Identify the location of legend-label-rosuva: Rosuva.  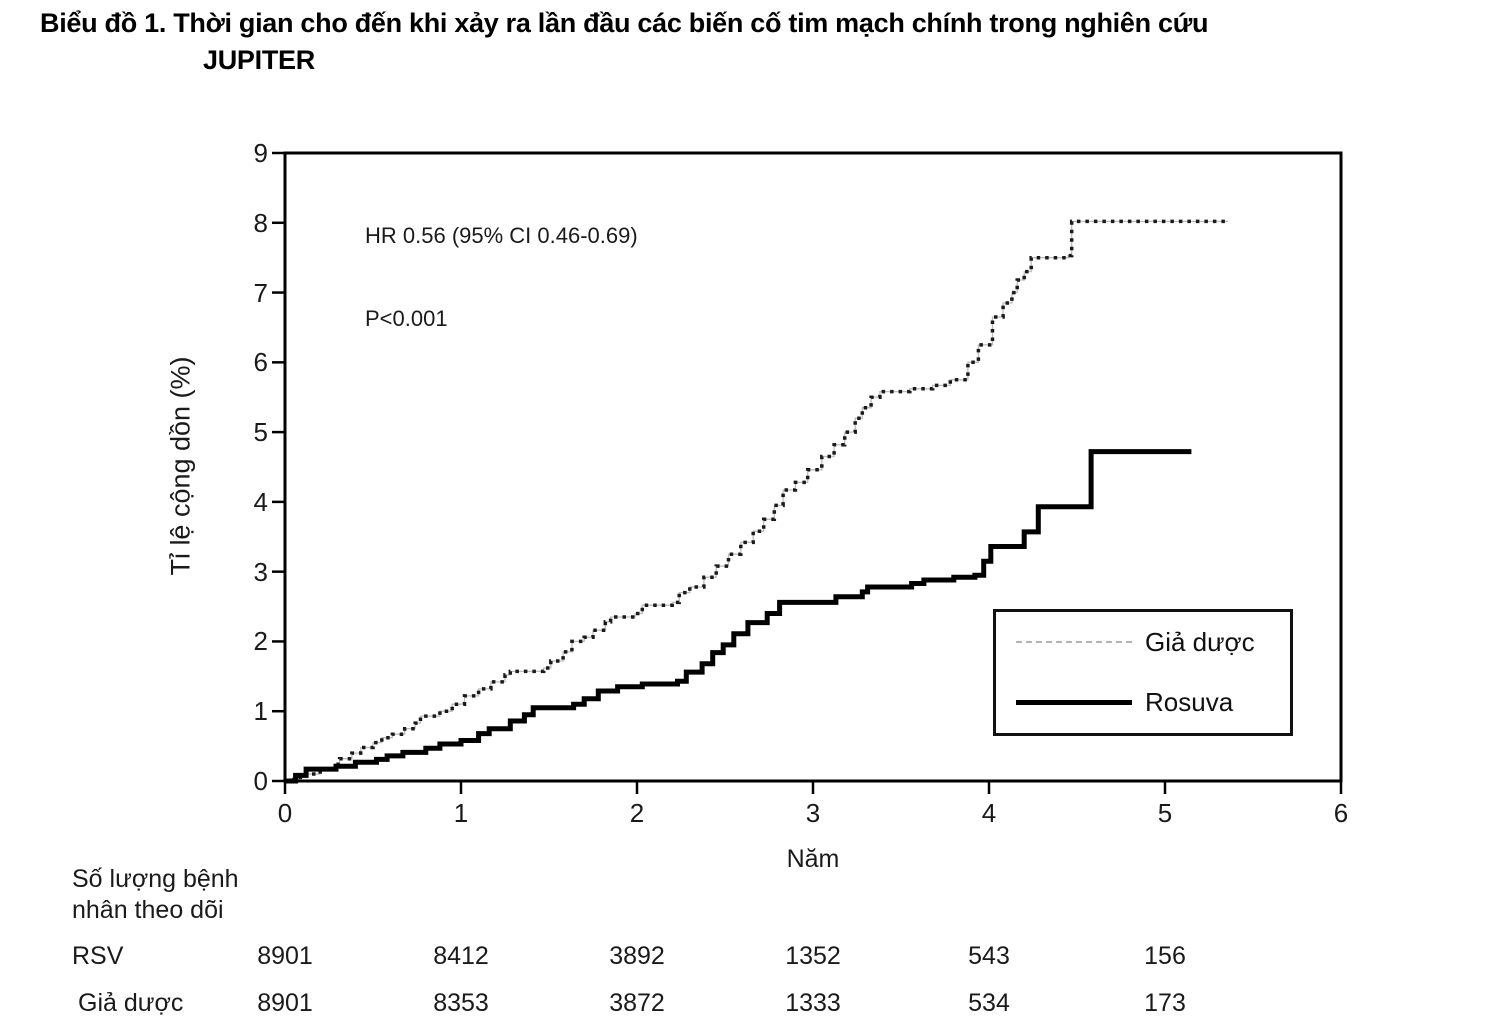
(1189, 702).